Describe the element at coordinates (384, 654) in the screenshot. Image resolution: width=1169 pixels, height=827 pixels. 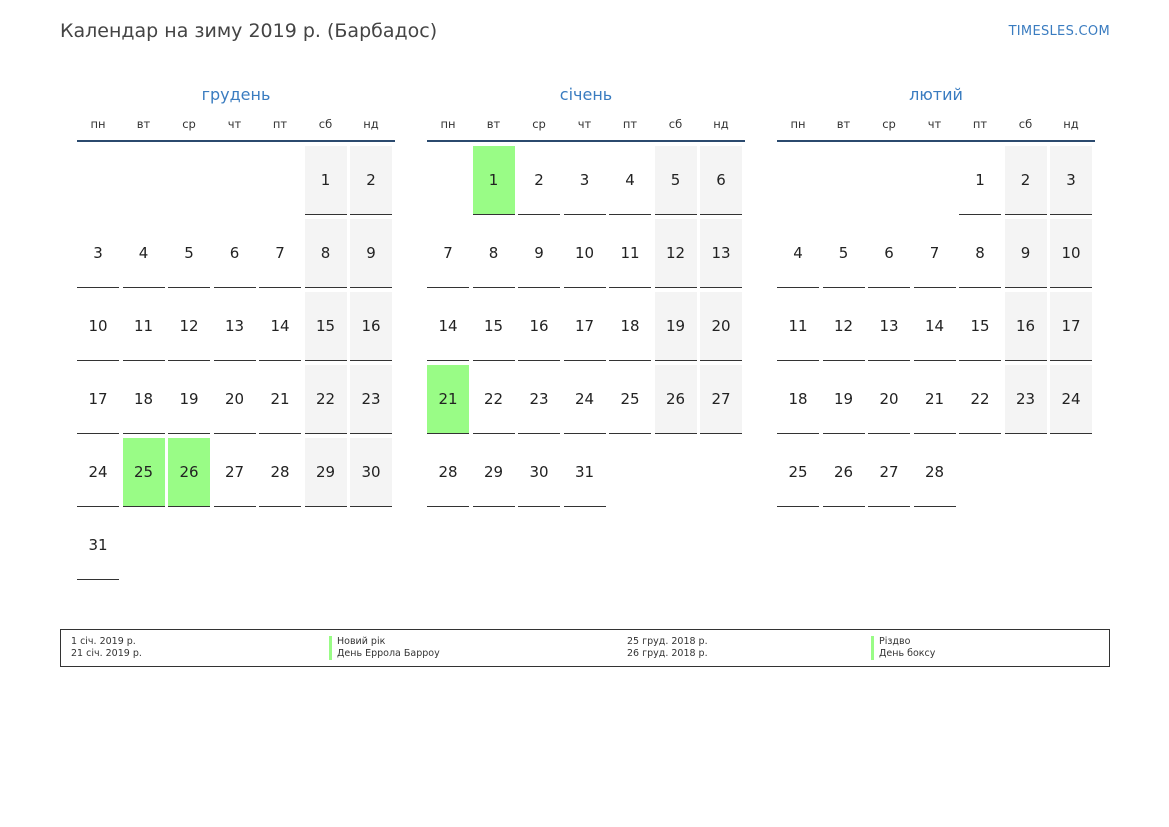
I see `legend-holiday-name: День Еррола Барроу` at that location.